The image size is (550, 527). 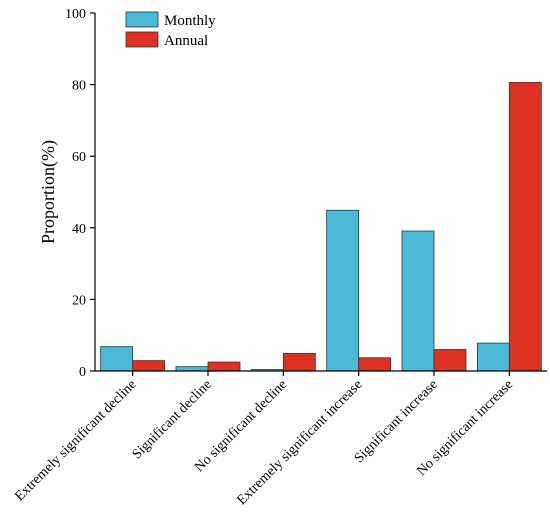 I want to click on x-tick-label: Extremely significant increase, so click(x=299, y=442).